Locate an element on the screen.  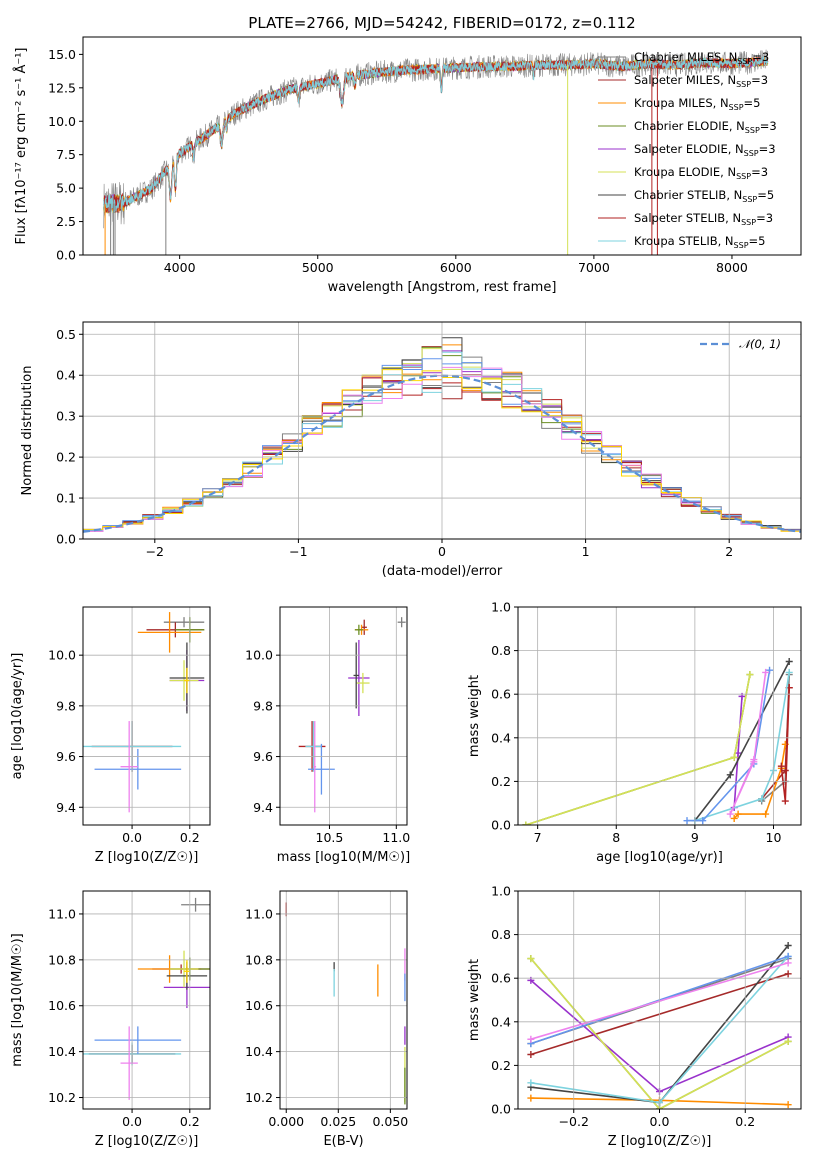
plot-area-spectrum is located at coordinates (436, 152).